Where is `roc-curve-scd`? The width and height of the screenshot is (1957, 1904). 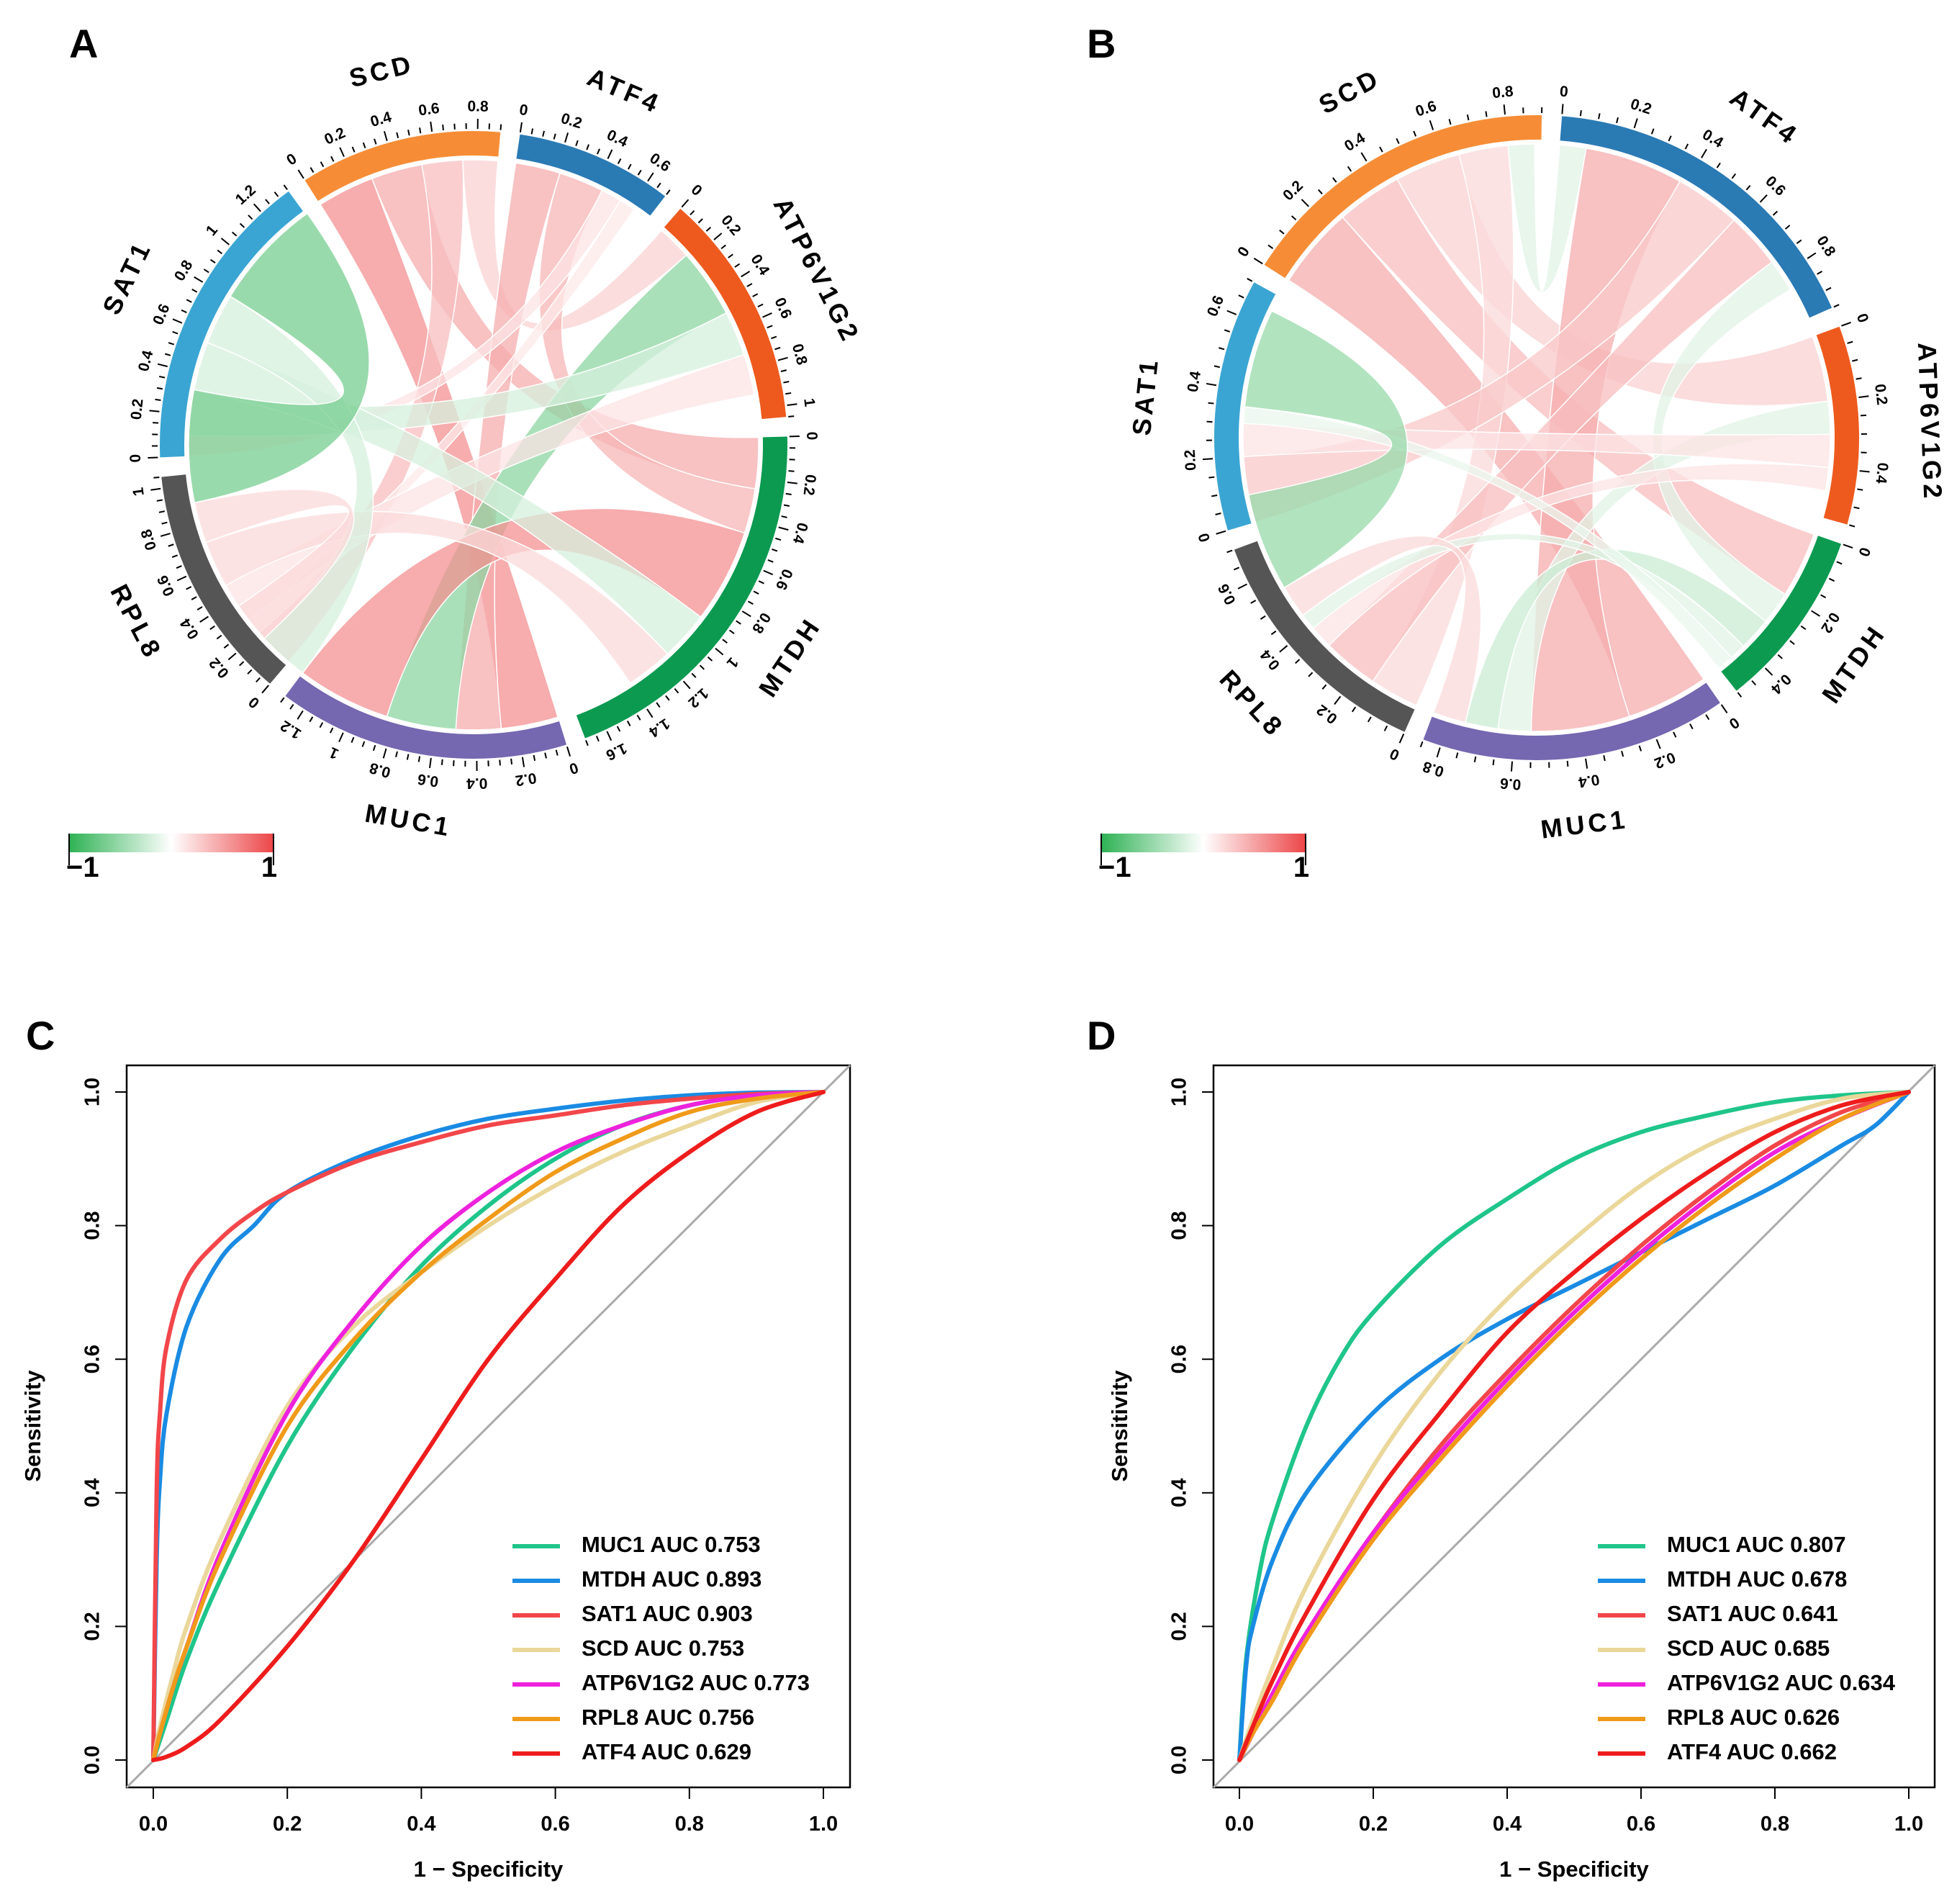 roc-curve-scd is located at coordinates (1574, 1426).